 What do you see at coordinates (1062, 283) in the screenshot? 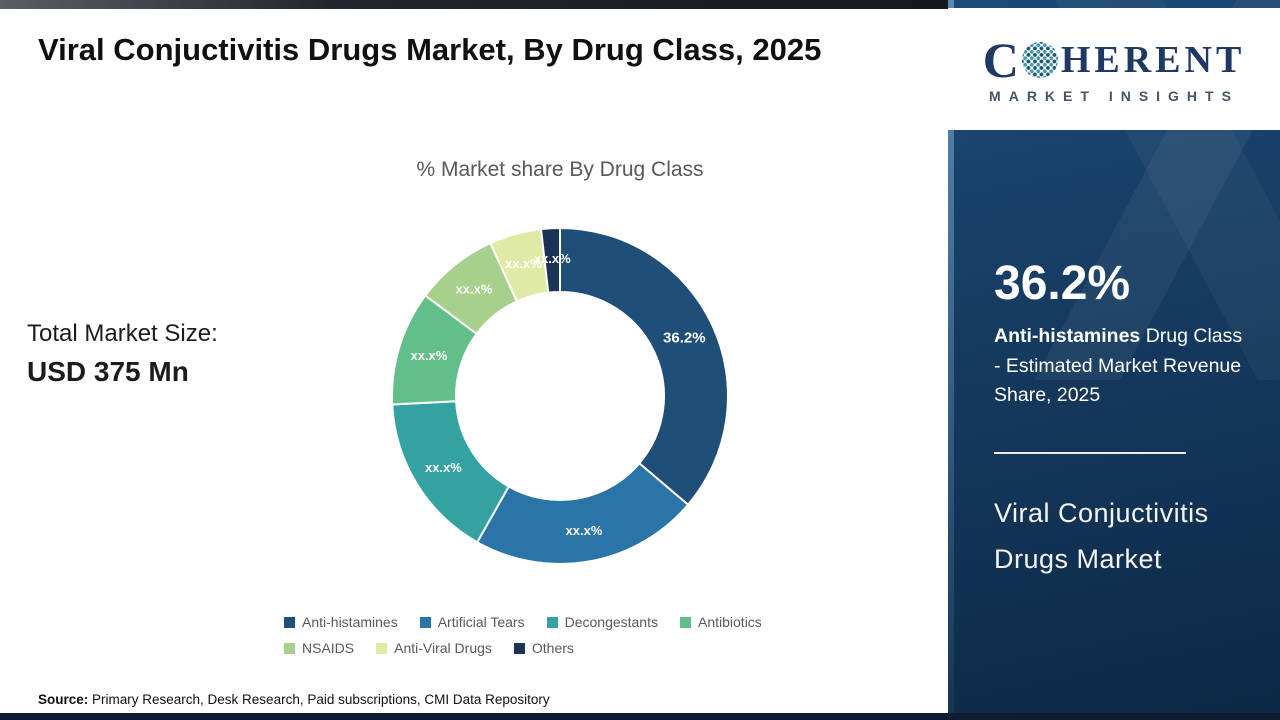
I see `highlight-stat-value: 36.2%` at bounding box center [1062, 283].